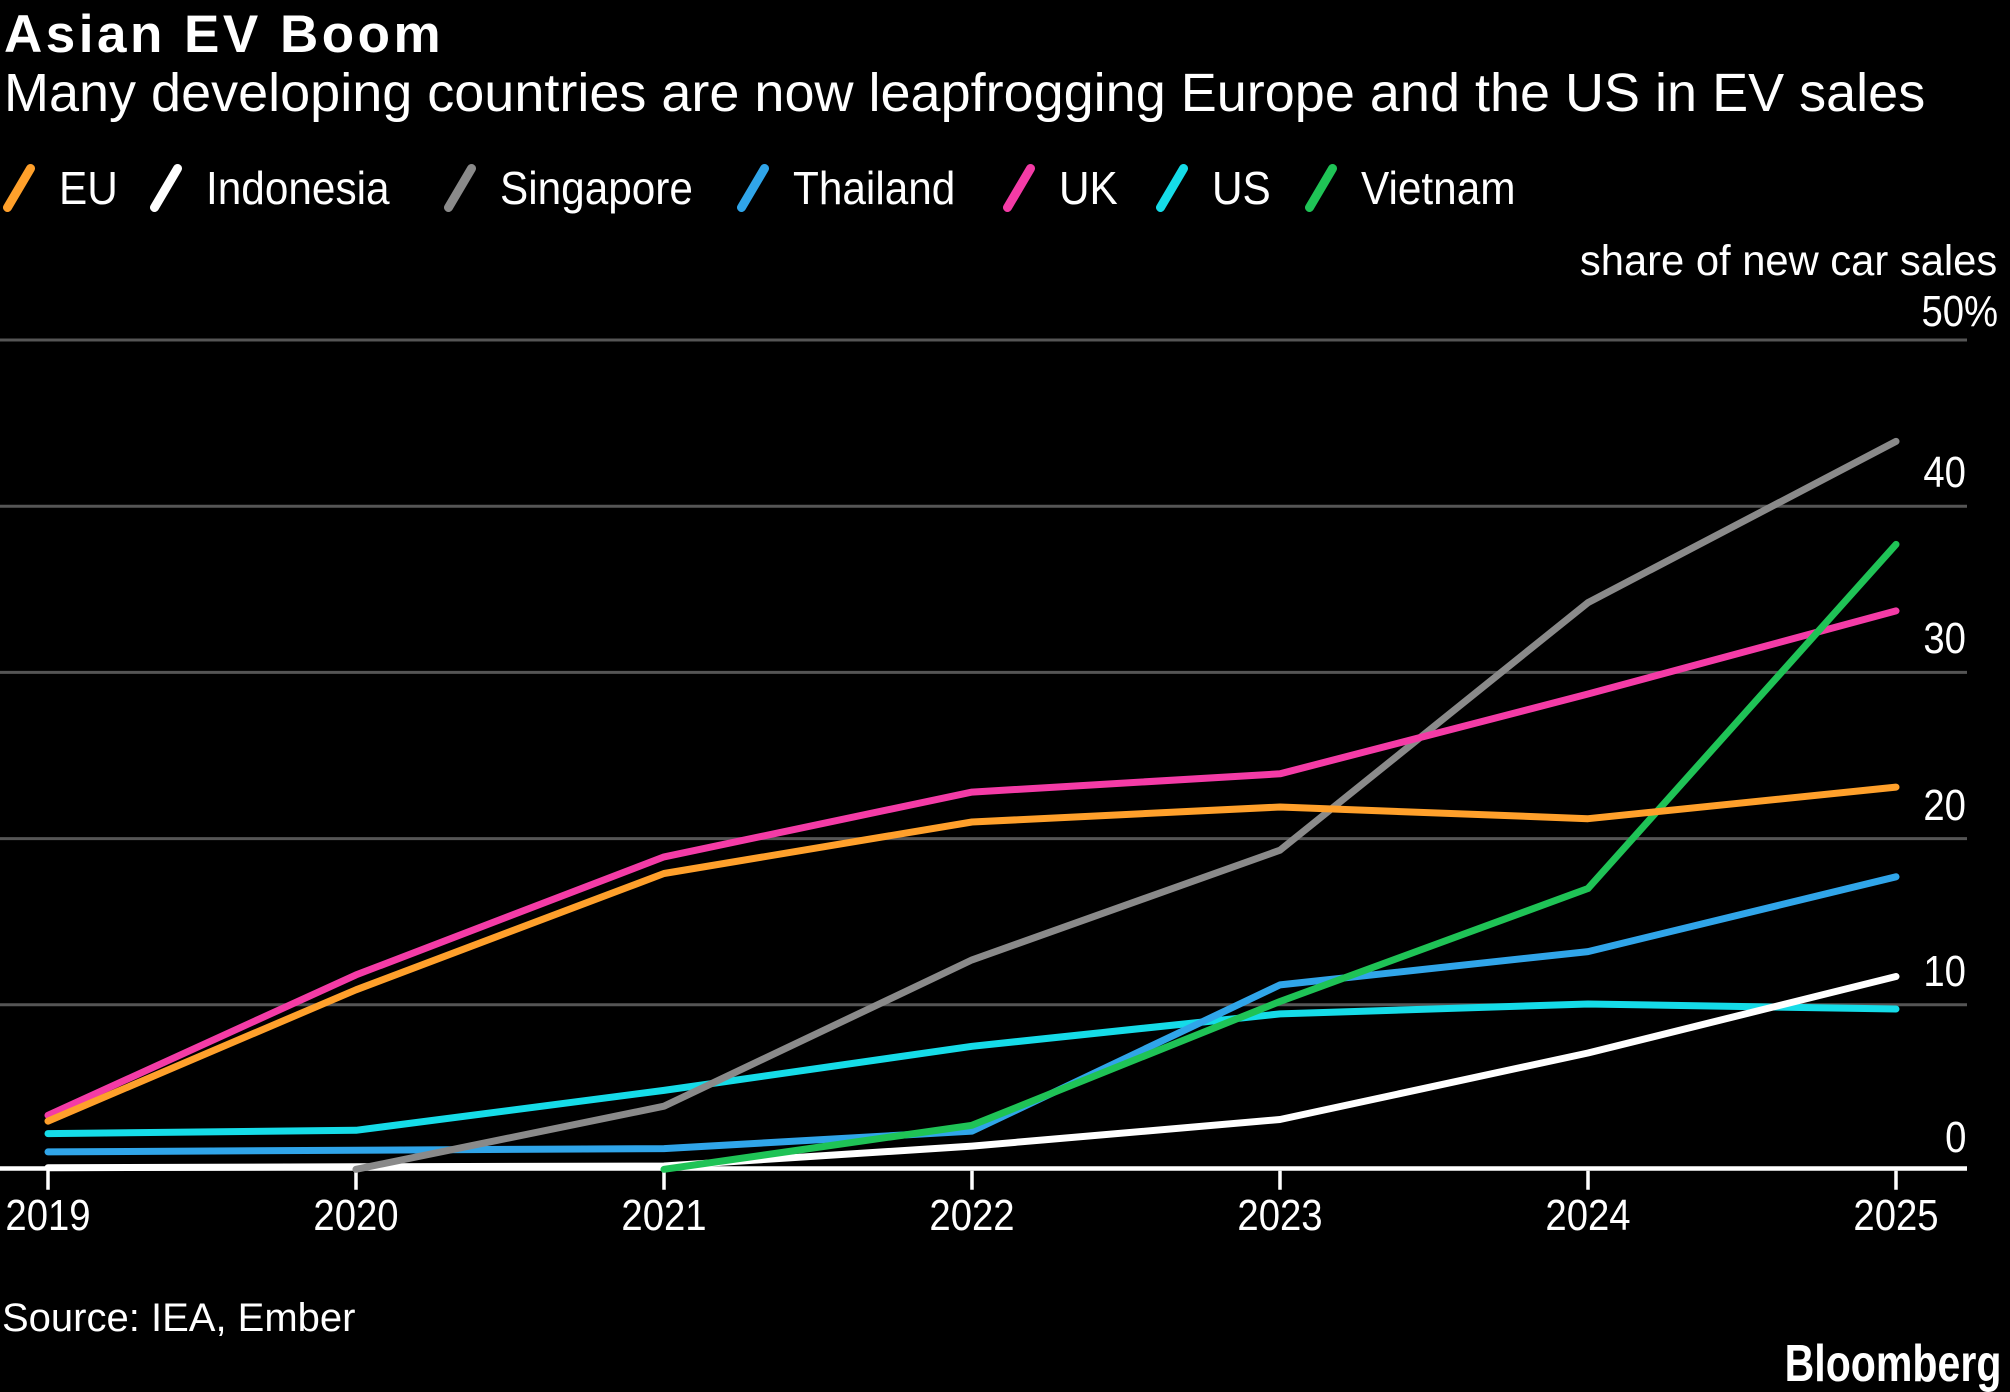 Image resolution: width=2010 pixels, height=1392 pixels. Describe the element at coordinates (972, 1215) in the screenshot. I see `x-axis-label-2022: 2022` at that location.